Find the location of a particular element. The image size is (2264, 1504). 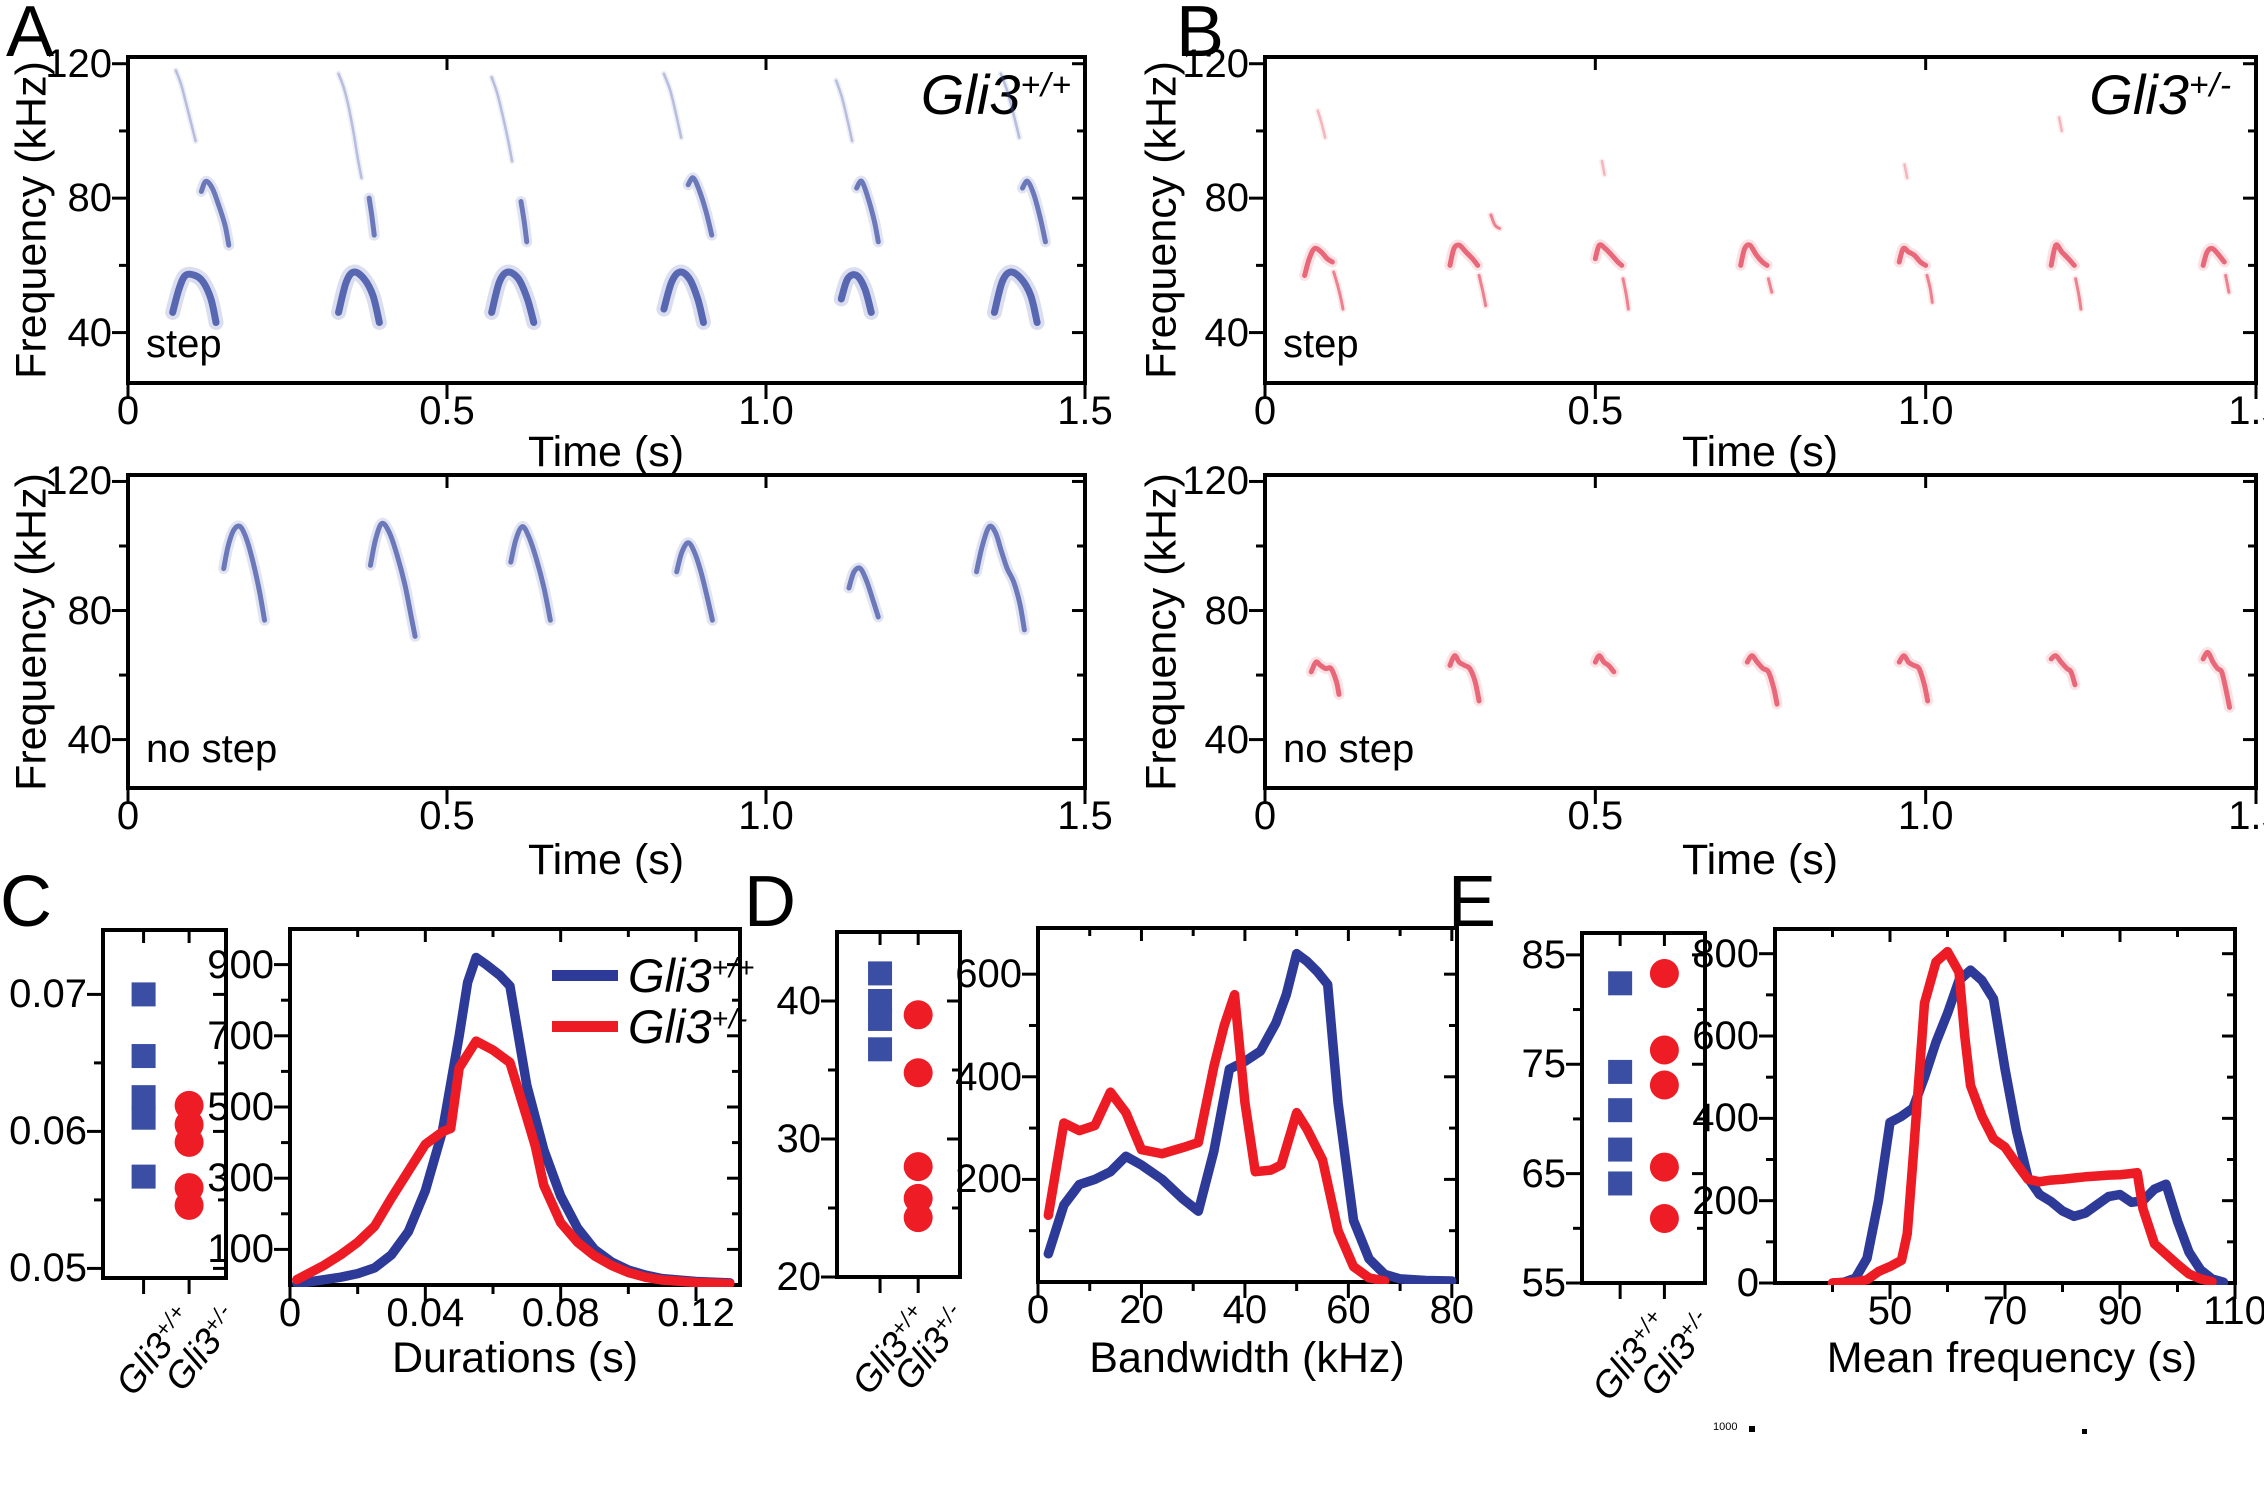

x-tick-label: 0.5 is located at coordinates (1595, 411).